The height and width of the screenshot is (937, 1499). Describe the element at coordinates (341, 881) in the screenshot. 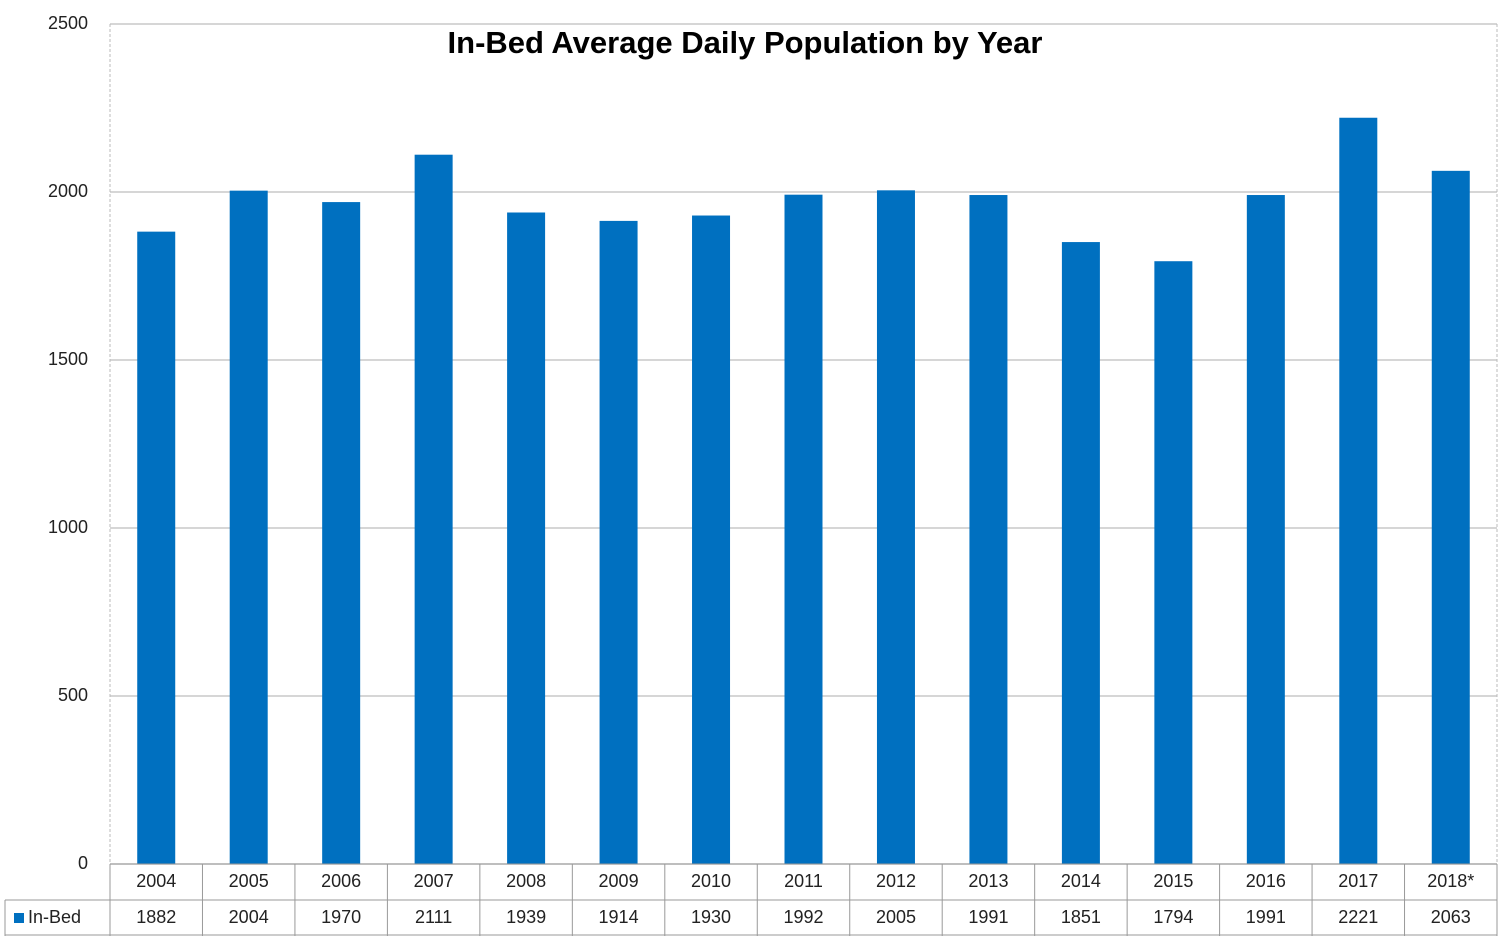

I see `x-tick-label: 2006` at that location.